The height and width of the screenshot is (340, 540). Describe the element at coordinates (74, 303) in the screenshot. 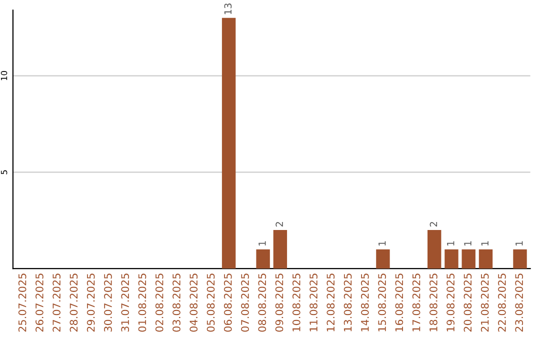

I see `x-tick-label: 28.07.2025` at that location.